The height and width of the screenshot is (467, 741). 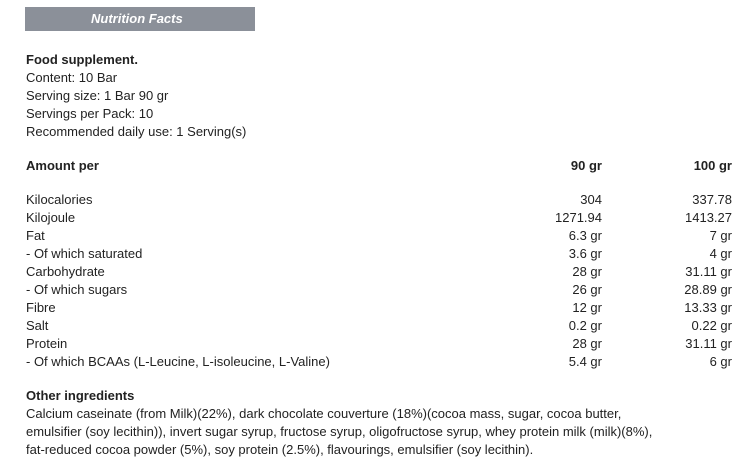 I want to click on row-value: 26 gr, so click(x=587, y=289).